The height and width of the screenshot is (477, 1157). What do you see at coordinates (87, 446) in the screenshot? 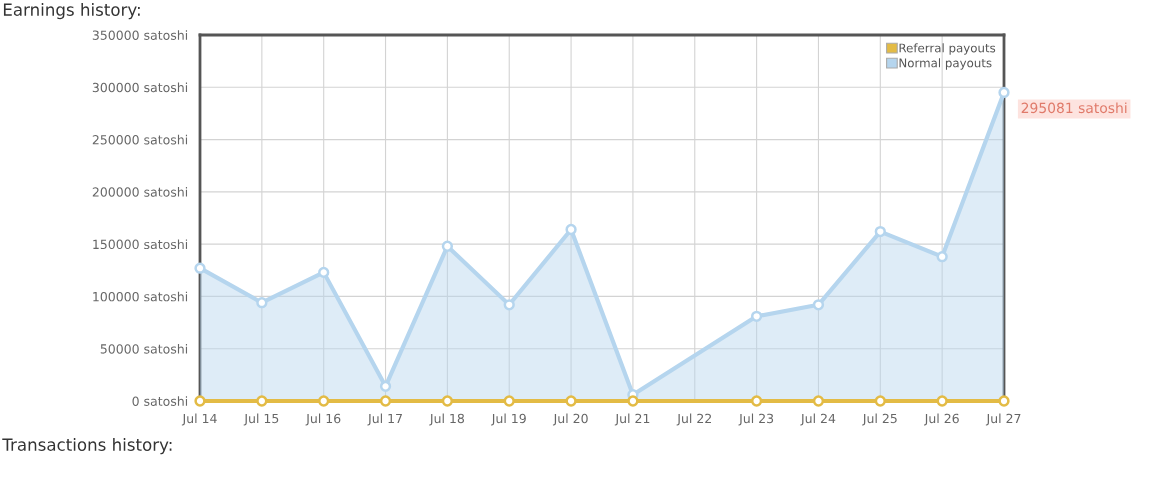
I see `text: Transactions history:` at bounding box center [87, 446].